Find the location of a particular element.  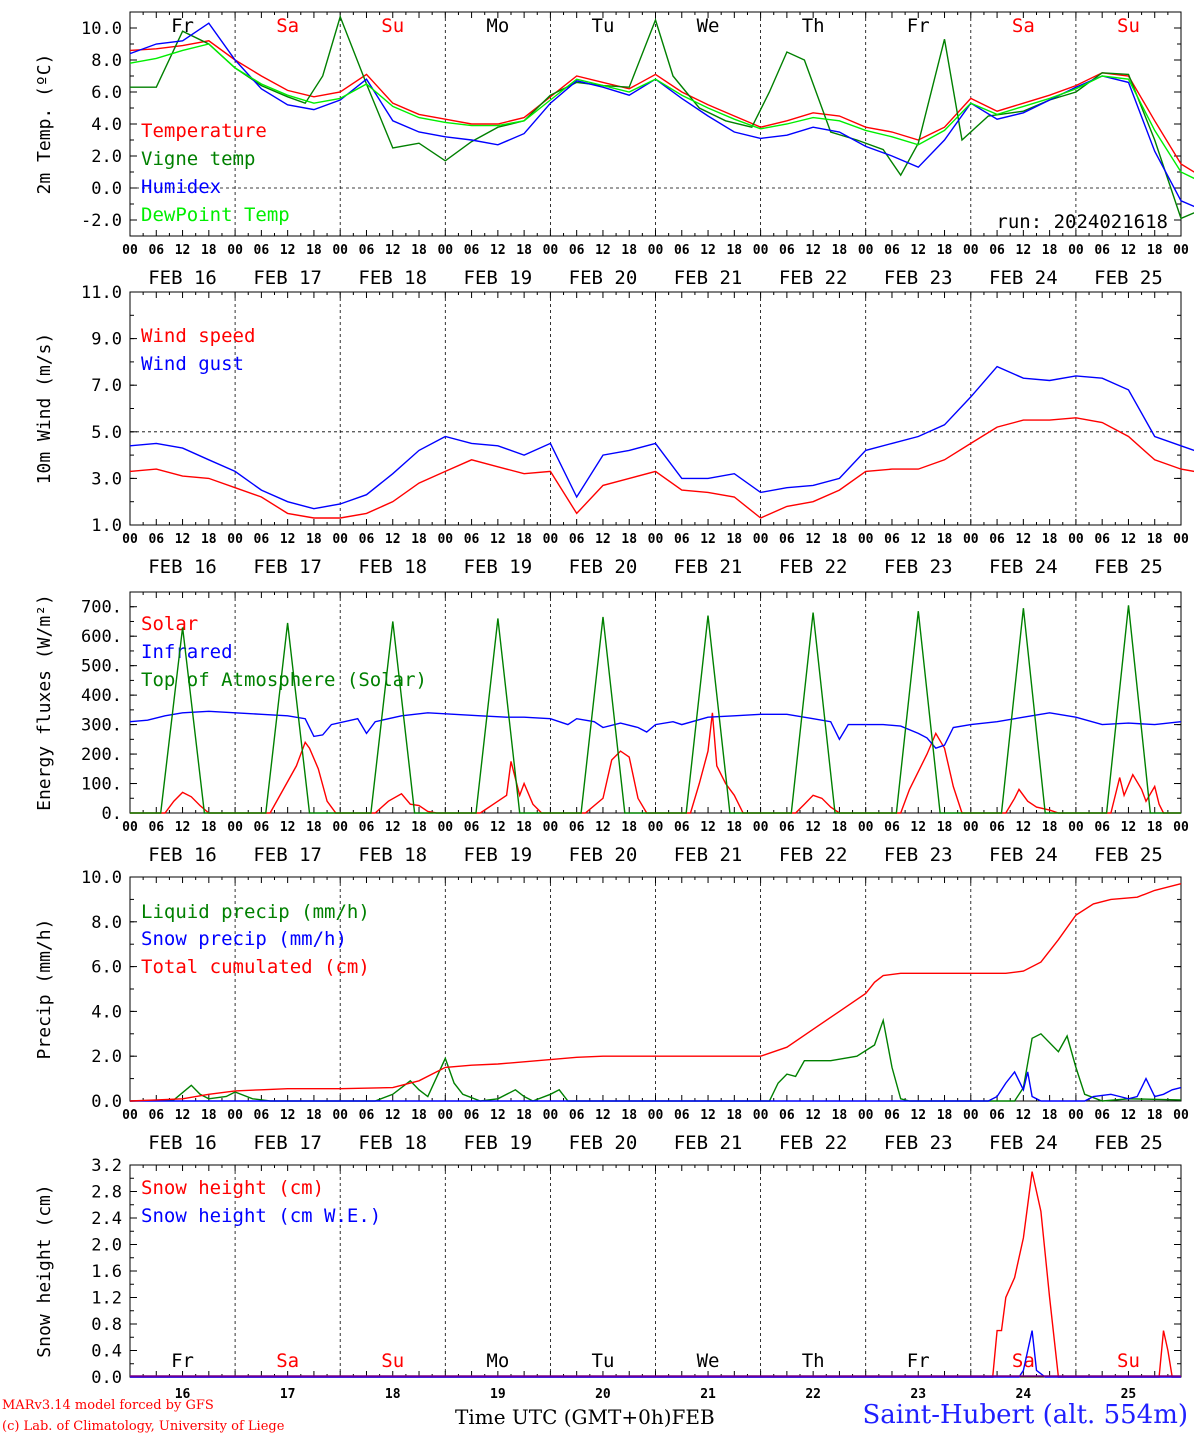

y-tick-label: 1.0 is located at coordinates (106, 526).